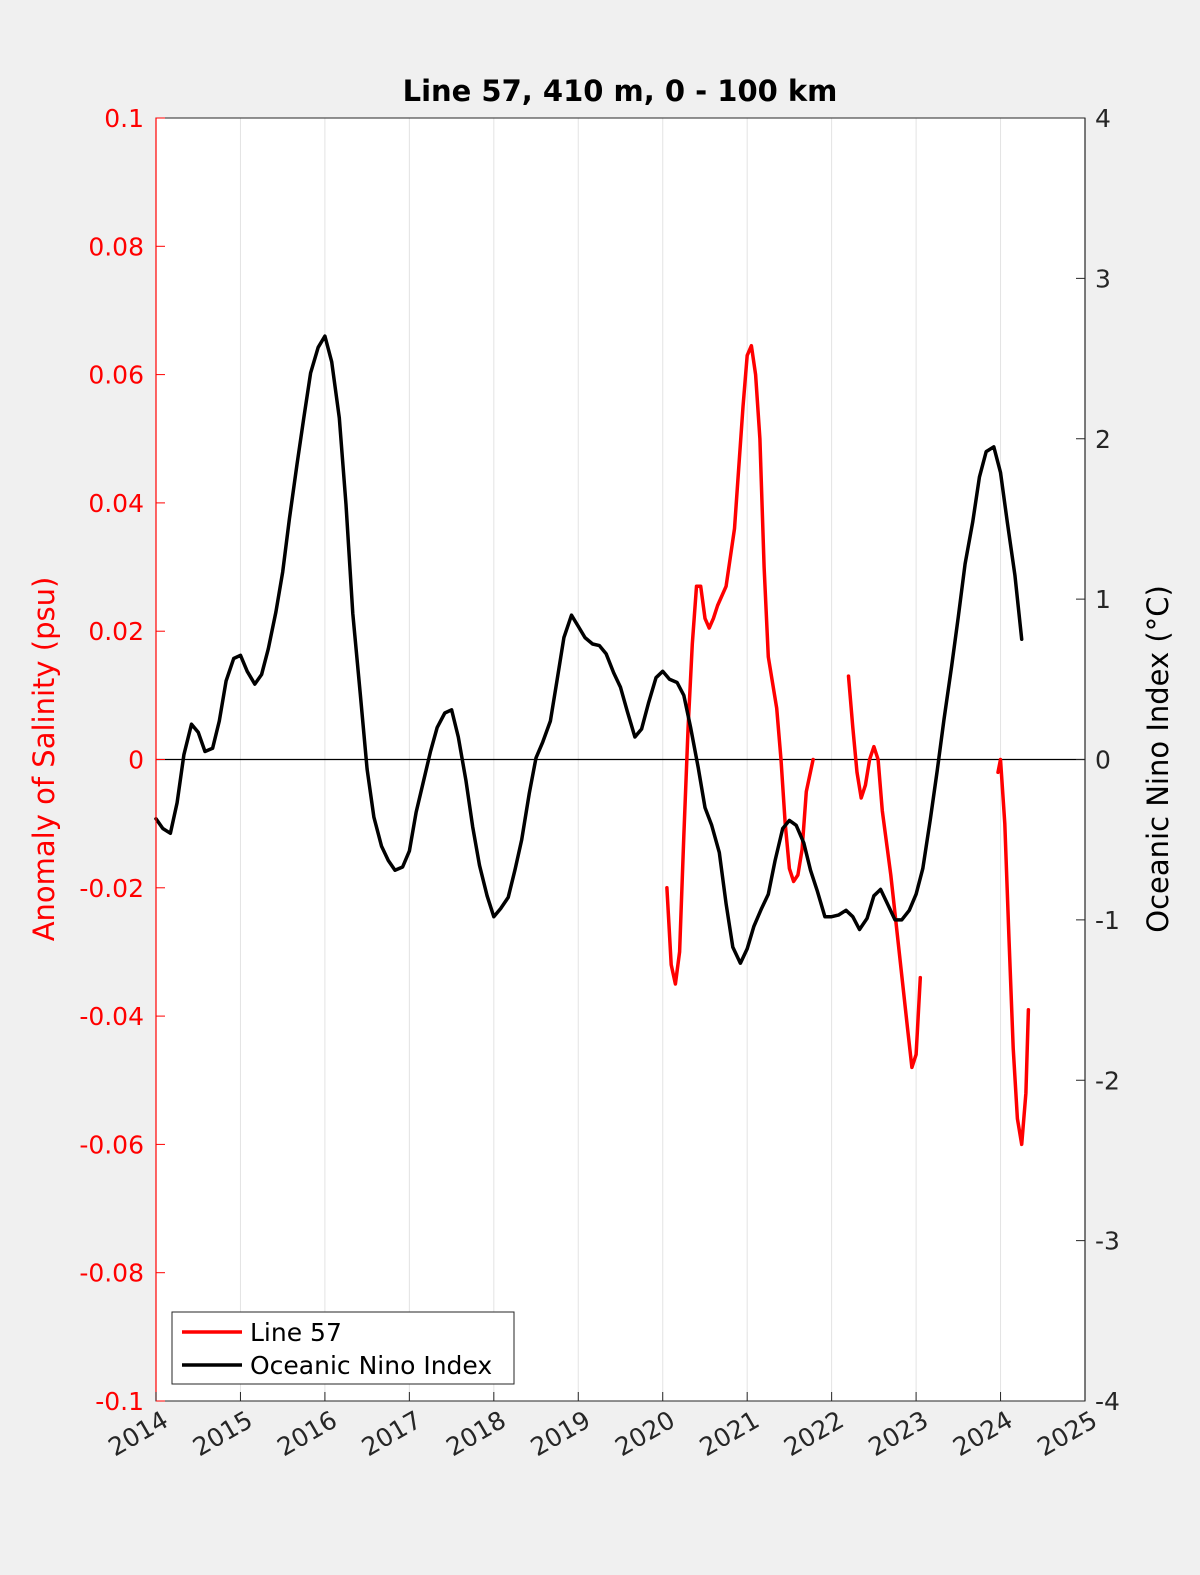 The height and width of the screenshot is (1575, 1200). I want to click on y-tick-label: 0.02, so click(116, 631).